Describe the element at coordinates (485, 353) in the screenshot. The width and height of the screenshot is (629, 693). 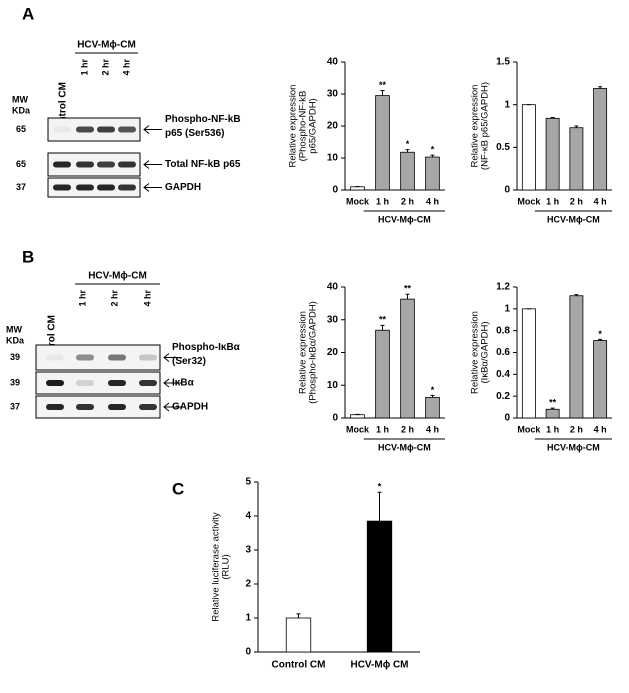
I see `y-axis-label: (IκBα/GAPDH)` at that location.